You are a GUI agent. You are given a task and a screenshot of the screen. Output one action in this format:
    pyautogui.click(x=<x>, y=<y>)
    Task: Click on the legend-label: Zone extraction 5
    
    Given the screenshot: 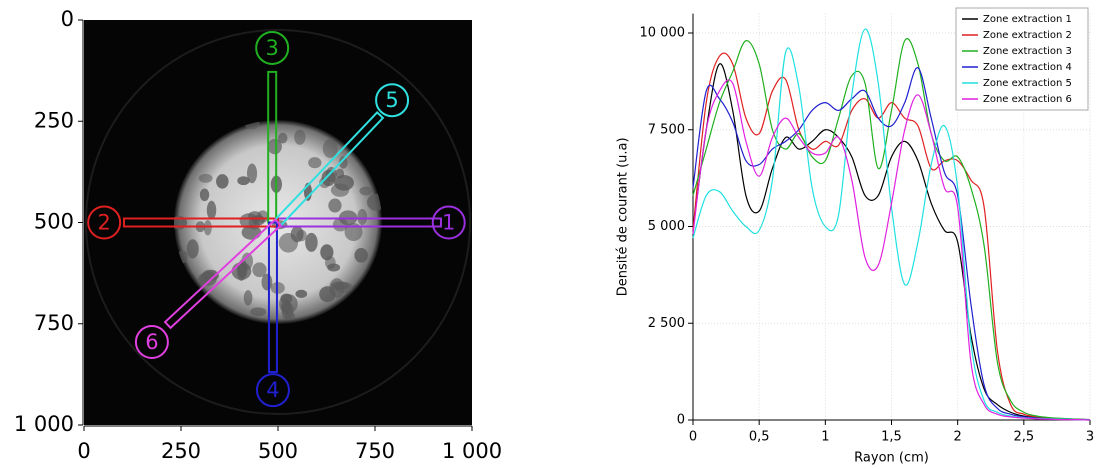 What is the action you would take?
    pyautogui.click(x=1027, y=83)
    